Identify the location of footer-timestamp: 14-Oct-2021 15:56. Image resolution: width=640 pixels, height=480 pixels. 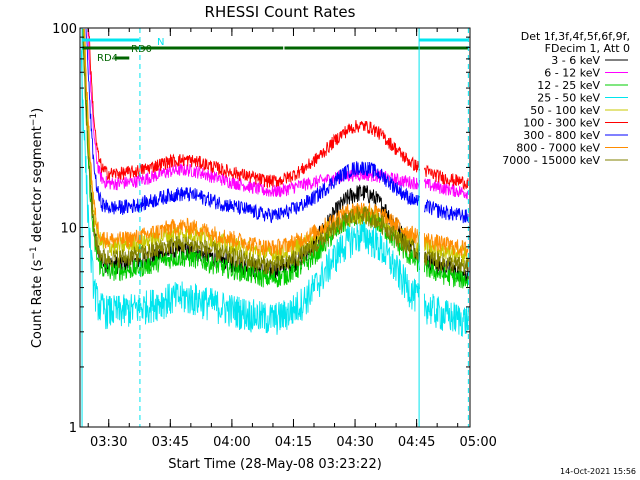
(598, 471).